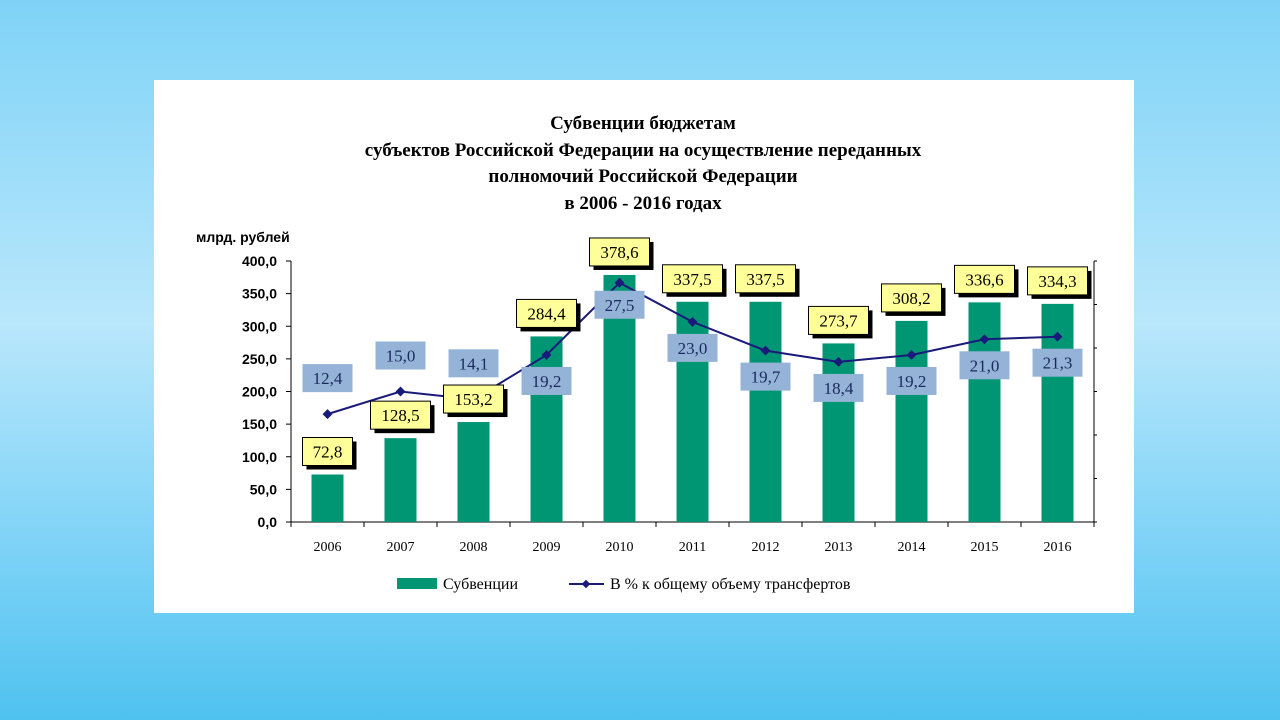 The image size is (1280, 720). Describe the element at coordinates (546, 355) in the screenshot. I see `line-point-2009` at that location.